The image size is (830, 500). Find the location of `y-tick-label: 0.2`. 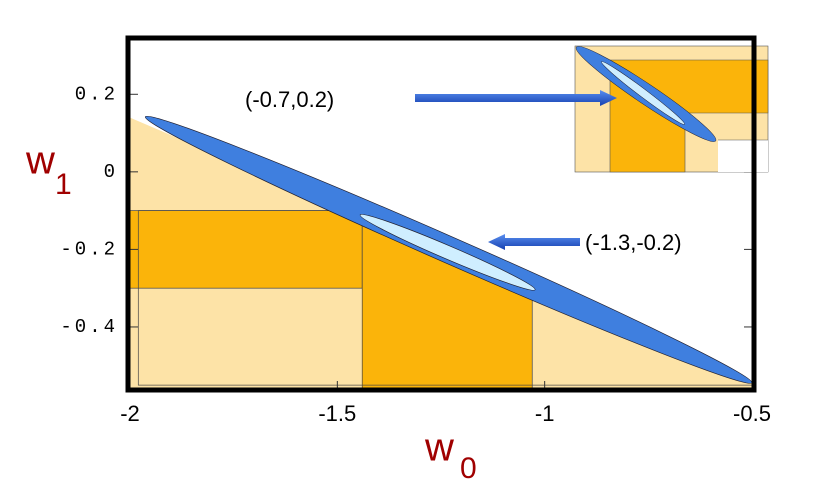

y-tick-label: 0.2 is located at coordinates (96, 94).